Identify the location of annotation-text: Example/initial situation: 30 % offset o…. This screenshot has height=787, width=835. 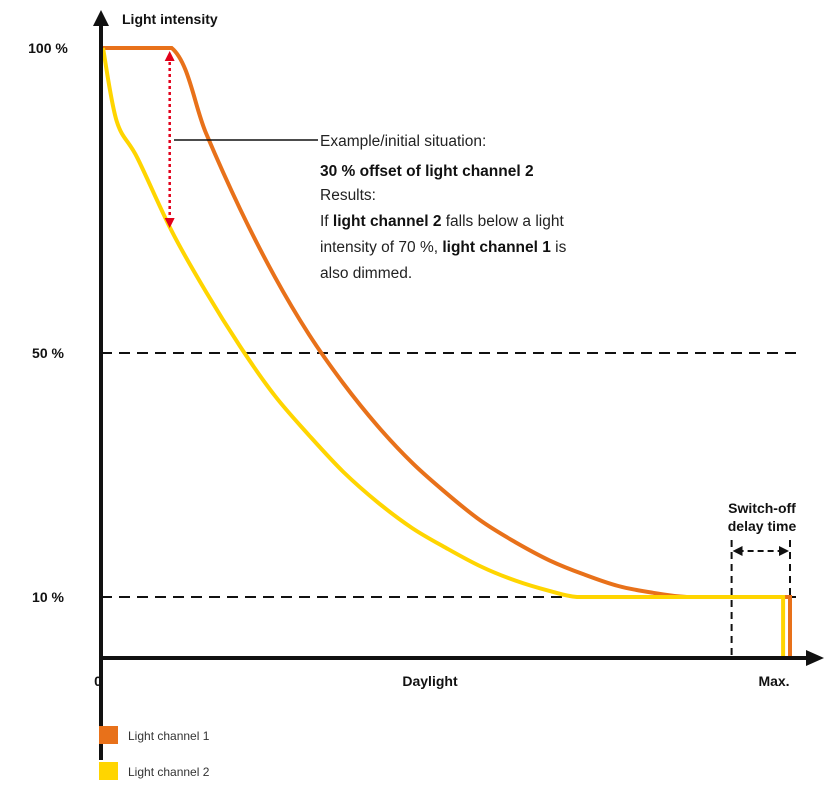
(445, 207).